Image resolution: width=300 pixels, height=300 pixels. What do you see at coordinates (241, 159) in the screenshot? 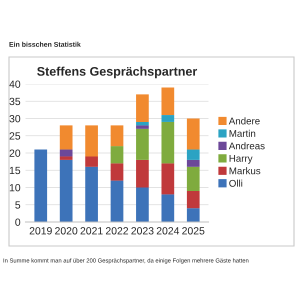
I see `legend-label: Harry` at bounding box center [241, 159].